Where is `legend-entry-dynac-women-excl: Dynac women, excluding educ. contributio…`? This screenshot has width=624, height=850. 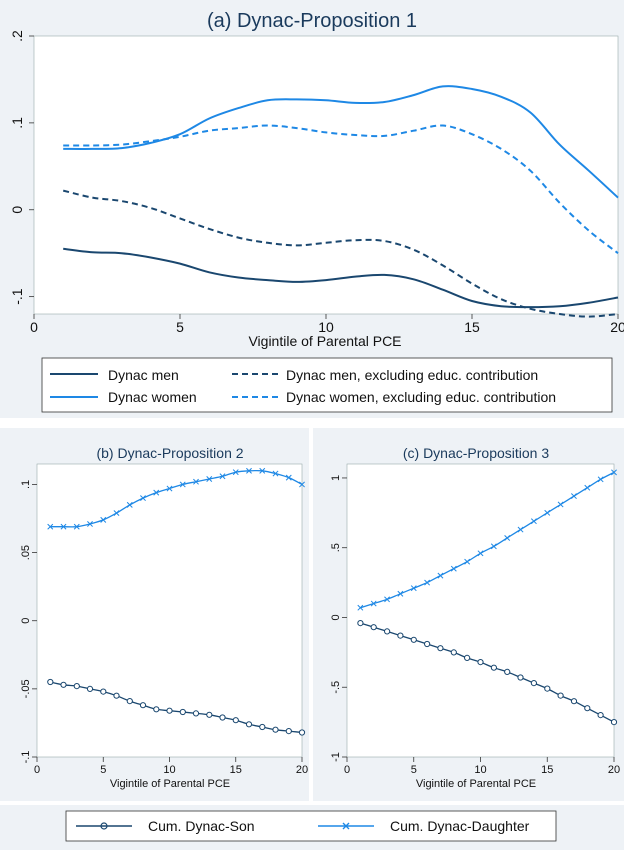
legend-entry-dynac-women-excl: Dynac women, excluding educ. contributio… is located at coordinates (394, 397).